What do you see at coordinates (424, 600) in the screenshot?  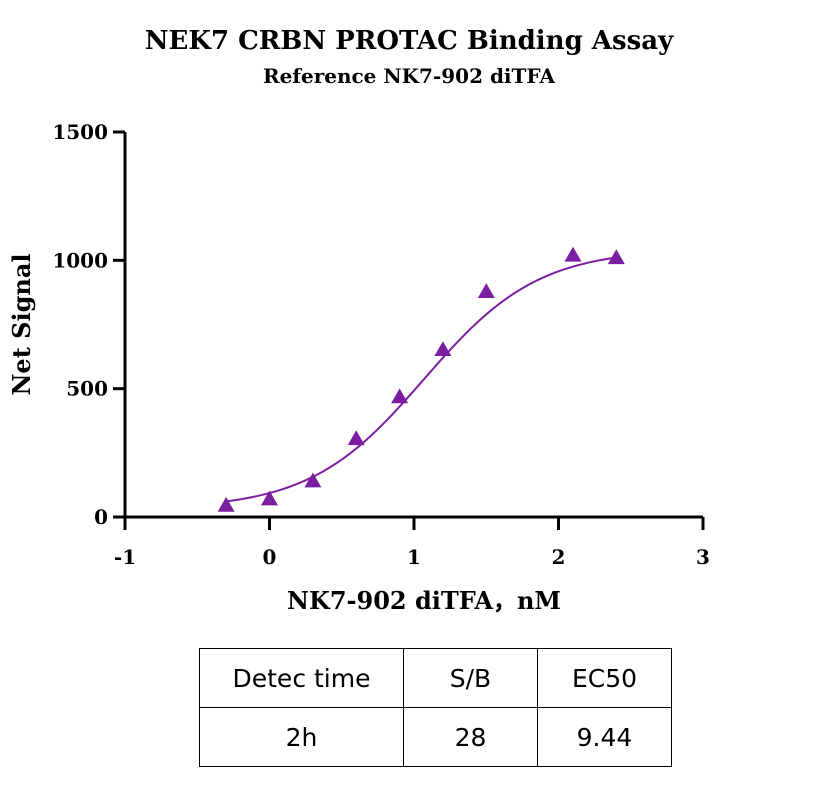 I see `x-axis-title: NK7-902 diTFA，nM` at bounding box center [424, 600].